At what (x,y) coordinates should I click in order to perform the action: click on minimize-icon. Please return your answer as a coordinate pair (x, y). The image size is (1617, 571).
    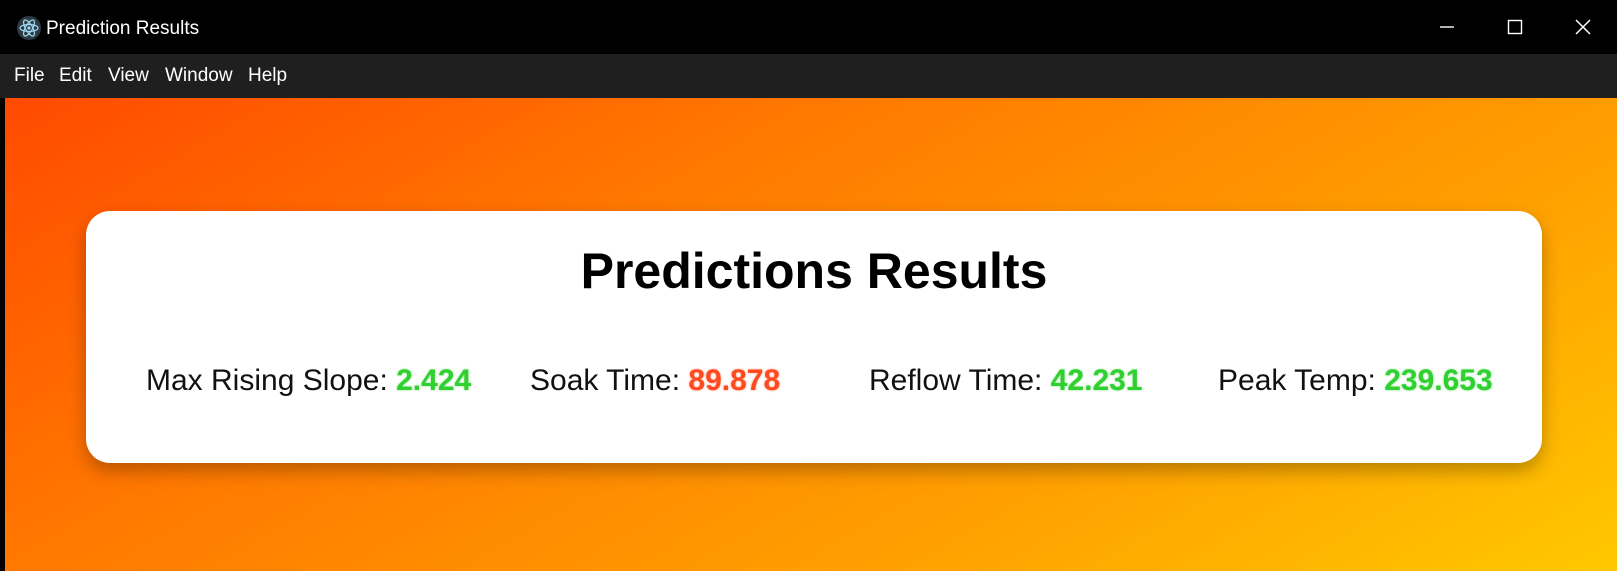
    Looking at the image, I should click on (1447, 27).